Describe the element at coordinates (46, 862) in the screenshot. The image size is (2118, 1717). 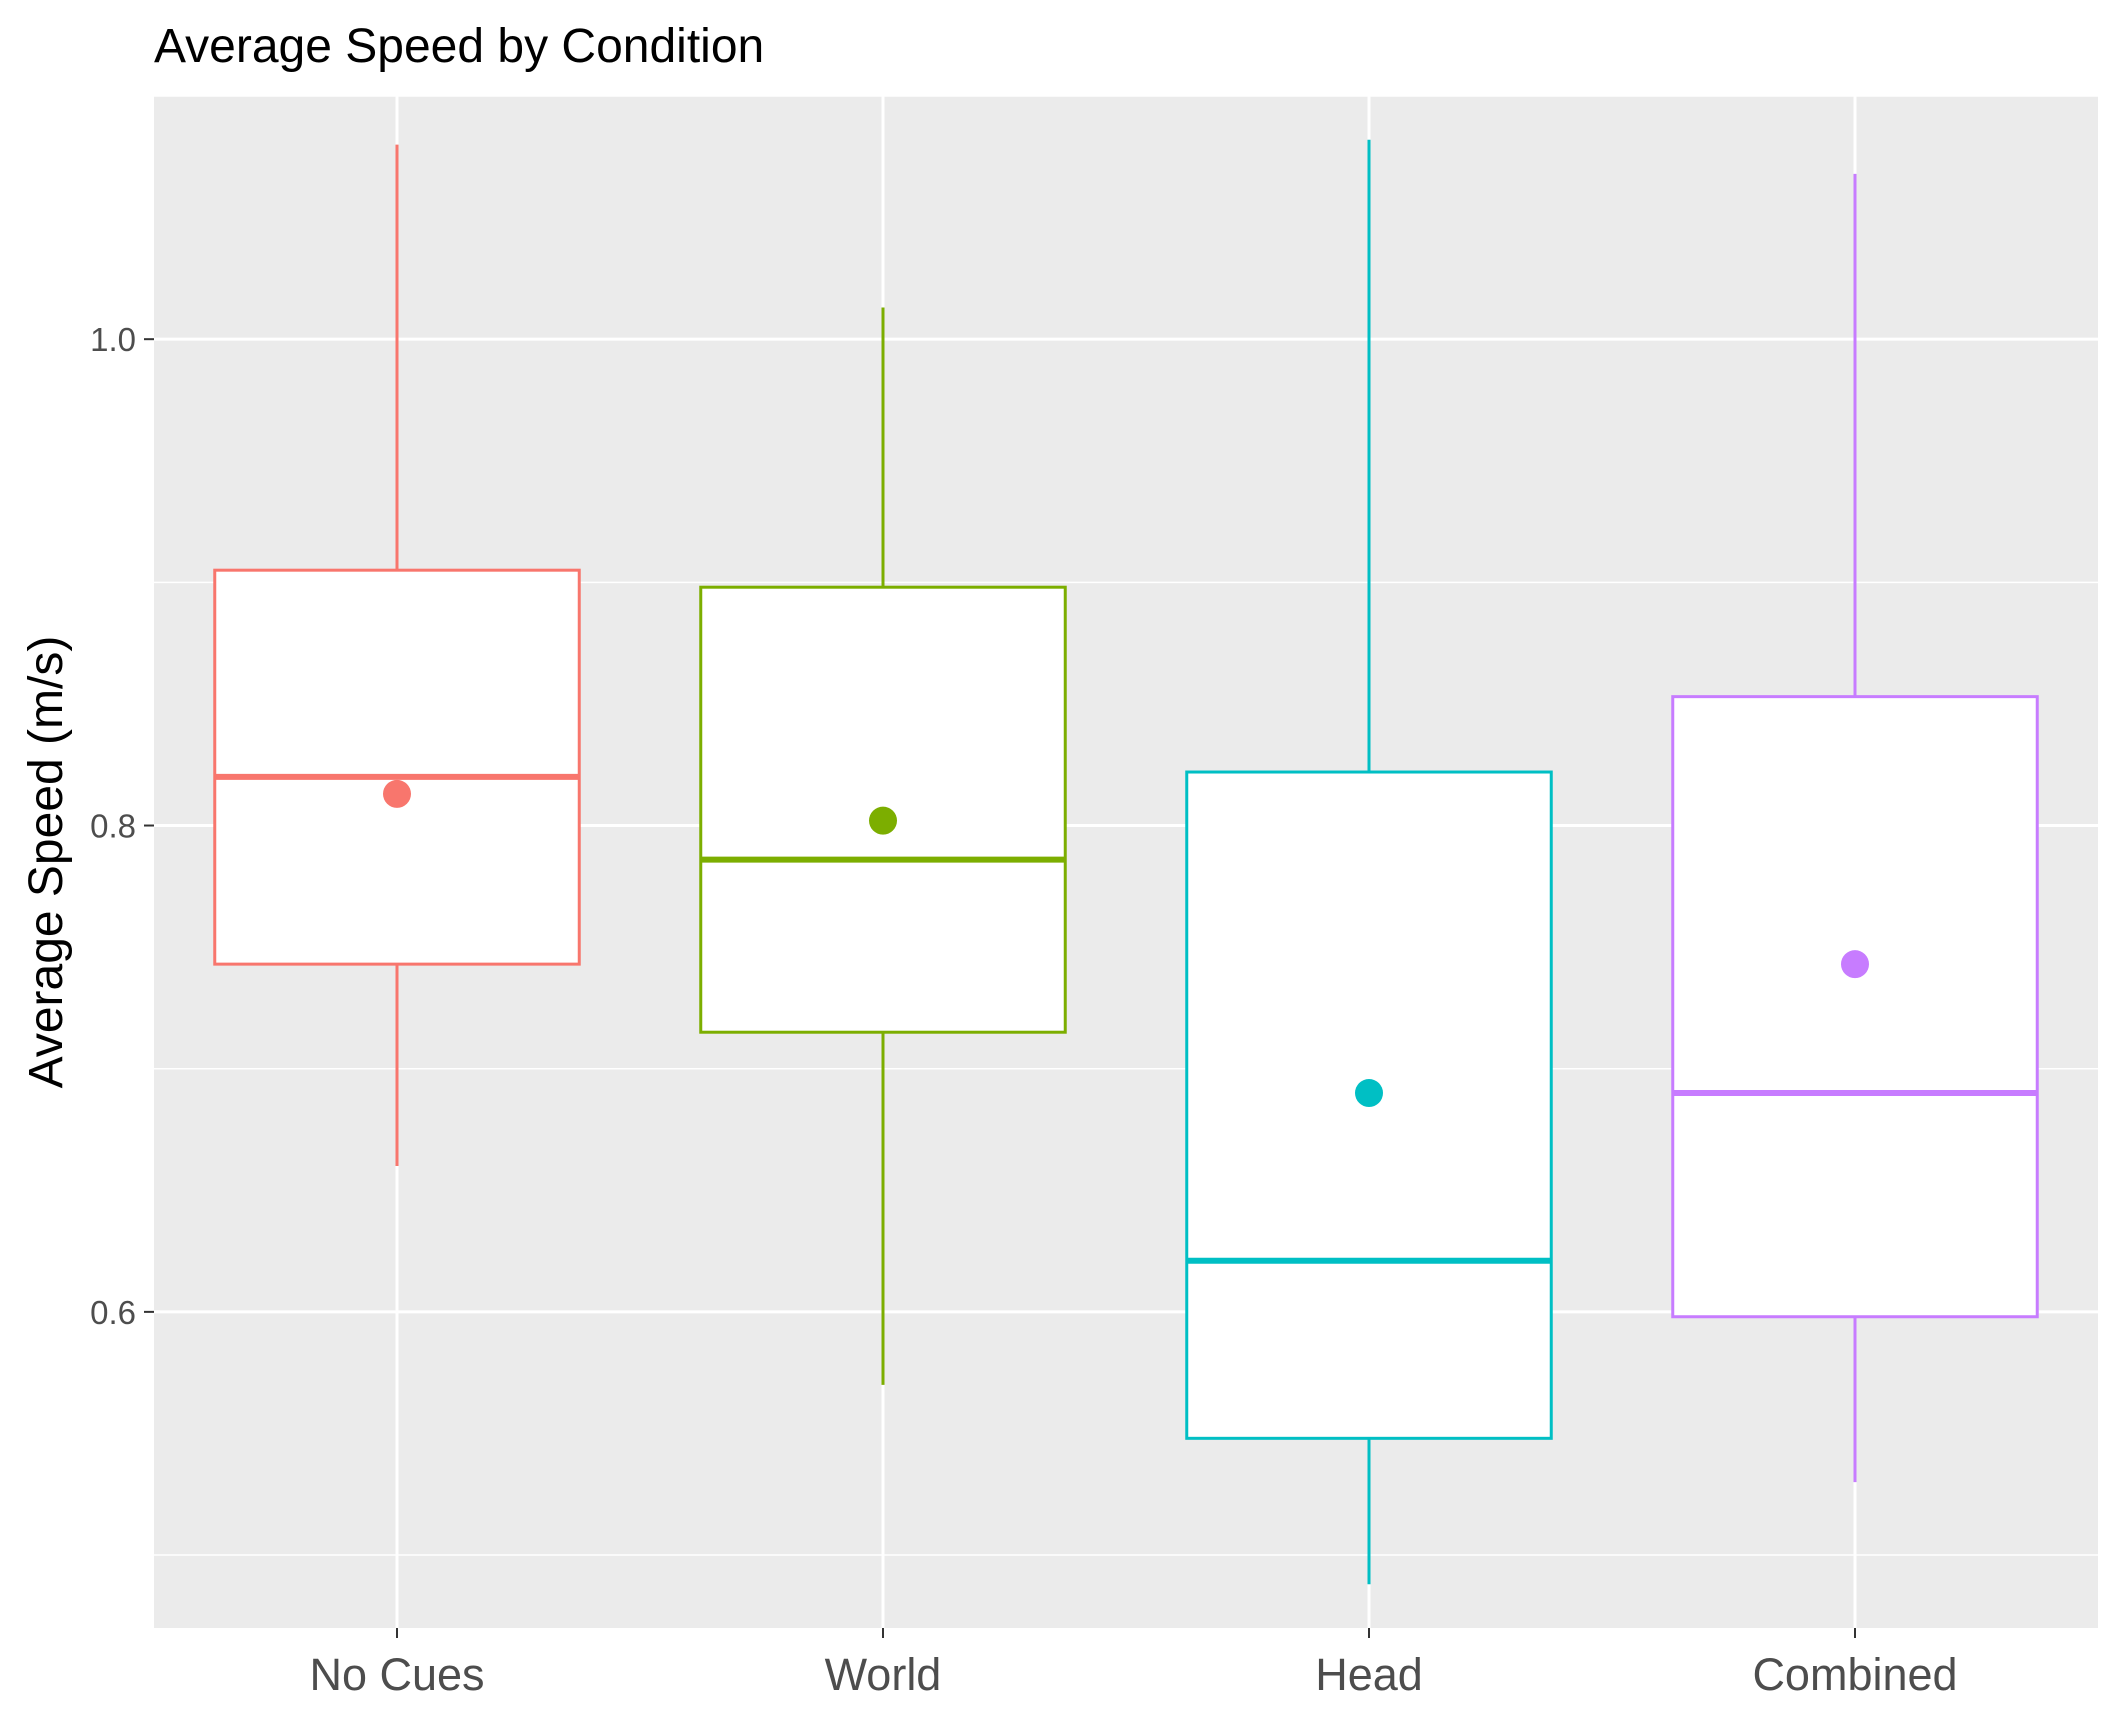
I see `y-axis-title: Average Speed (m/s)` at that location.